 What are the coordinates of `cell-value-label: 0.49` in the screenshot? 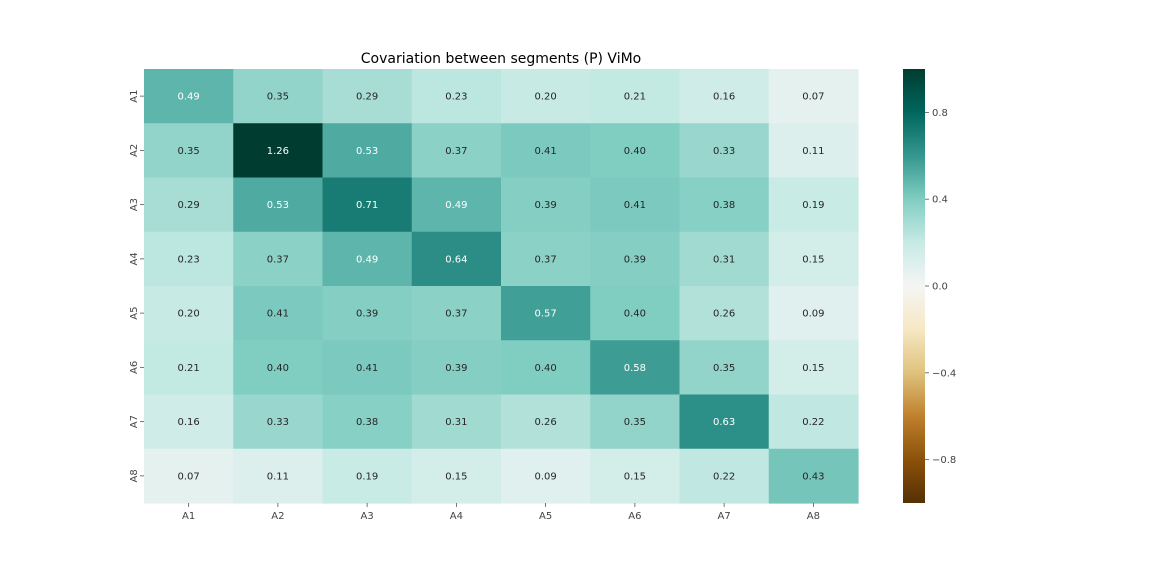 It's located at (456, 205).